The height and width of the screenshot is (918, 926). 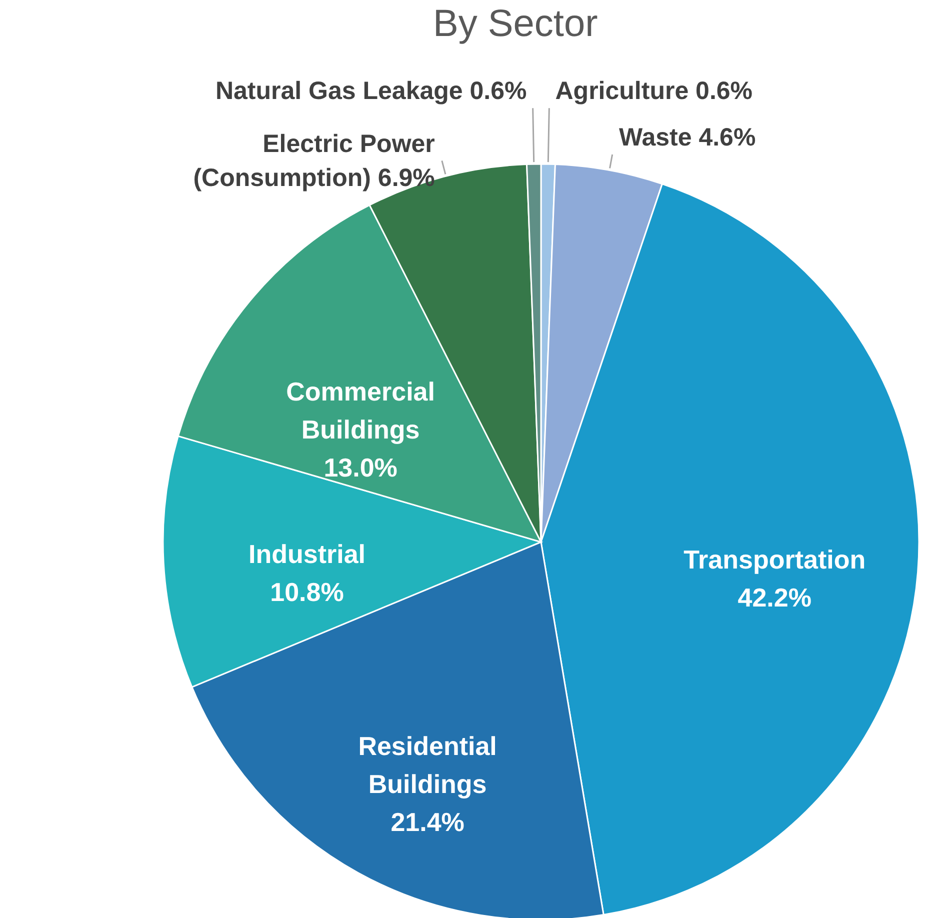 What do you see at coordinates (515, 24) in the screenshot?
I see `chart-title: By Sector` at bounding box center [515, 24].